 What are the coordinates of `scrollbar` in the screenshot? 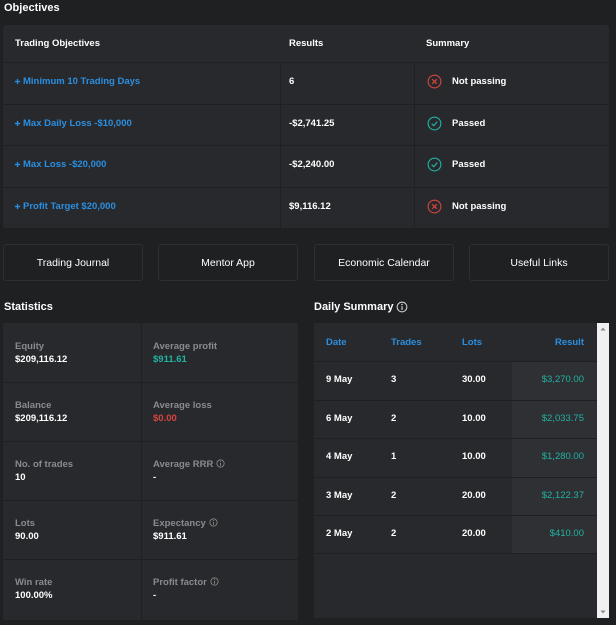 It's located at (603, 470).